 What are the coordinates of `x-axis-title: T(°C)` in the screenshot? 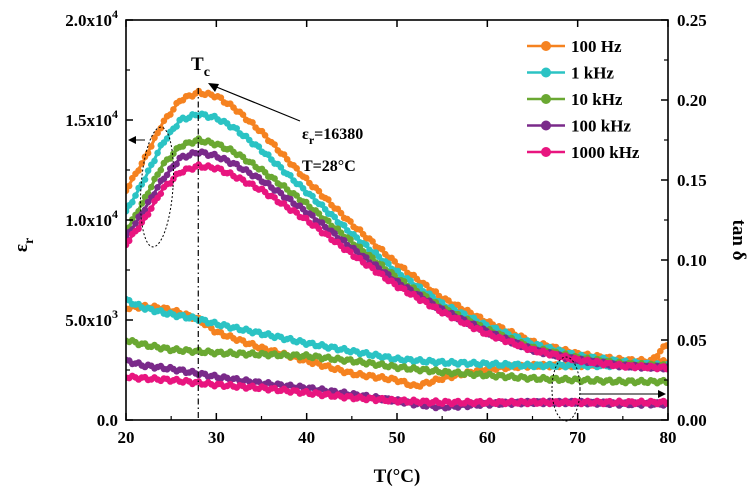 It's located at (397, 476).